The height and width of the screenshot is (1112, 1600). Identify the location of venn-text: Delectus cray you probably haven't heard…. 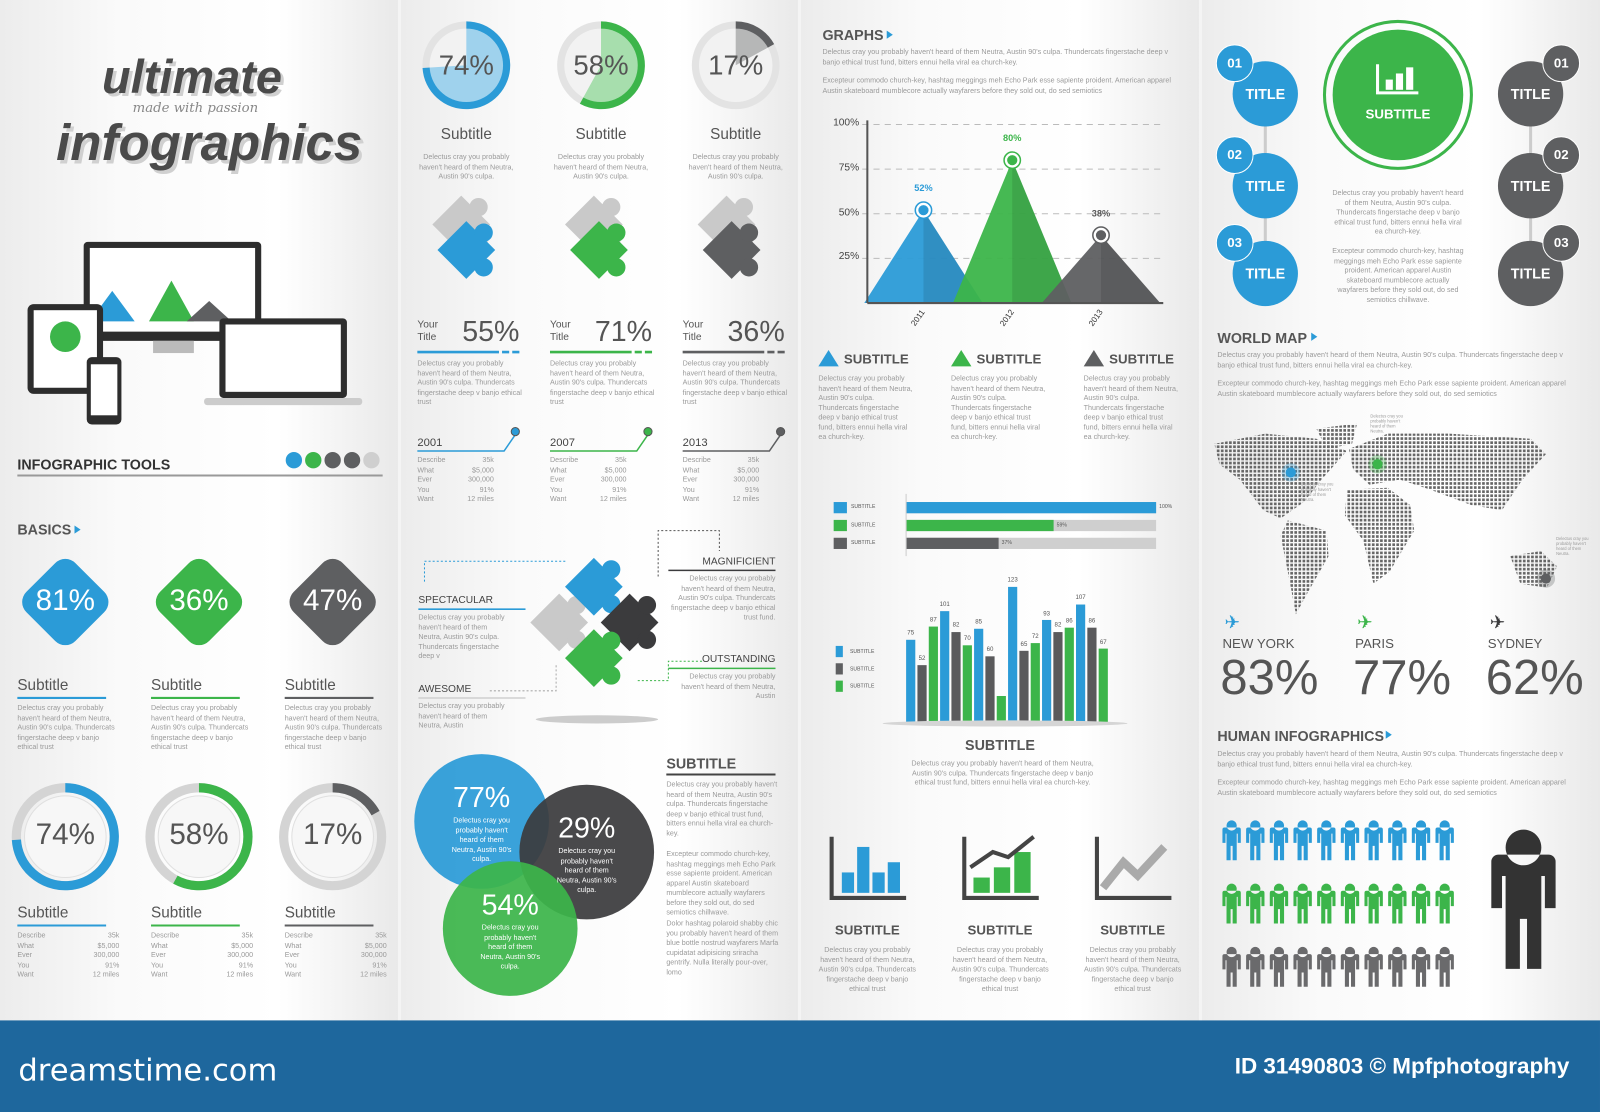
(510, 947).